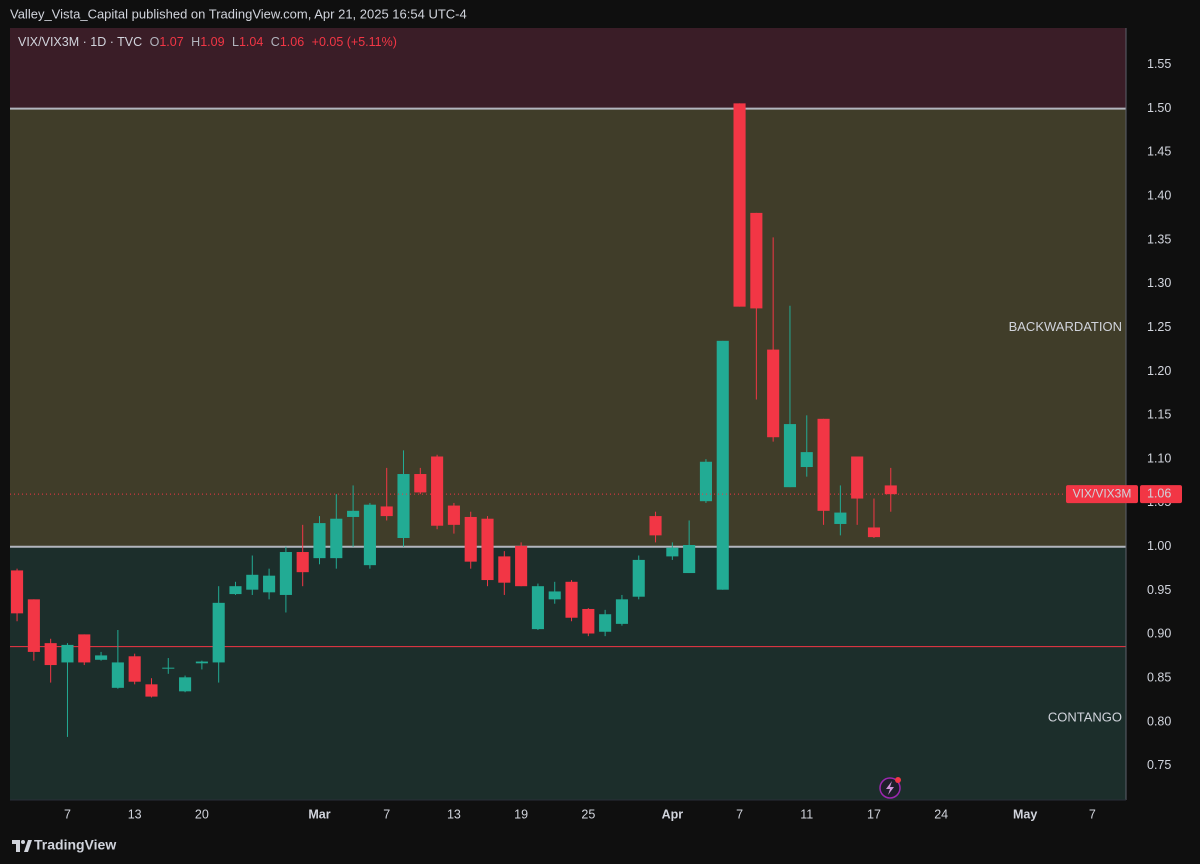  I want to click on close-value: 1.06, so click(292, 42).